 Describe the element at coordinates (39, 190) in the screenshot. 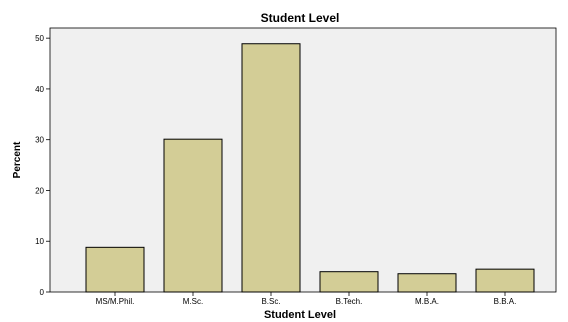

I see `y-tick-label: 20` at that location.